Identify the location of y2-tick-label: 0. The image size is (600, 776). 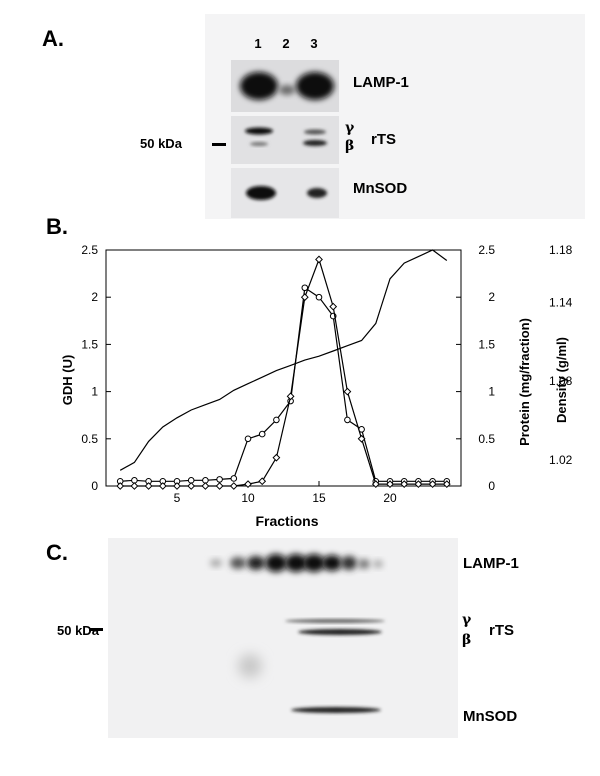
(491, 486).